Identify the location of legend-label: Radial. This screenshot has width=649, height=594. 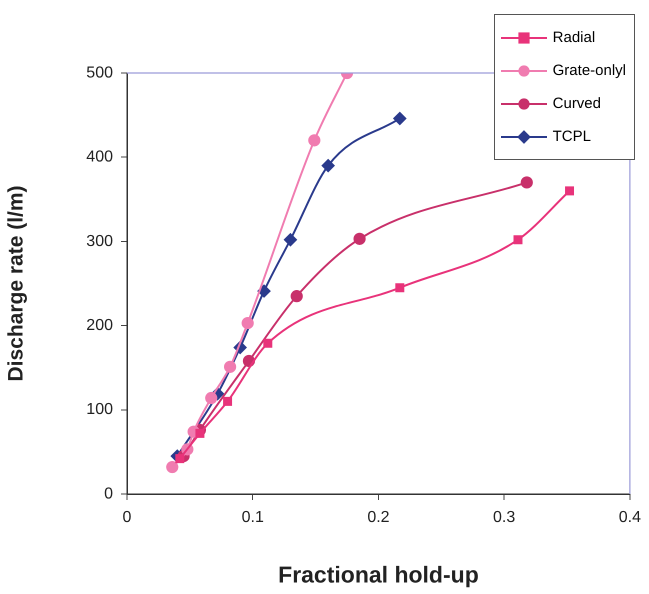
(574, 37).